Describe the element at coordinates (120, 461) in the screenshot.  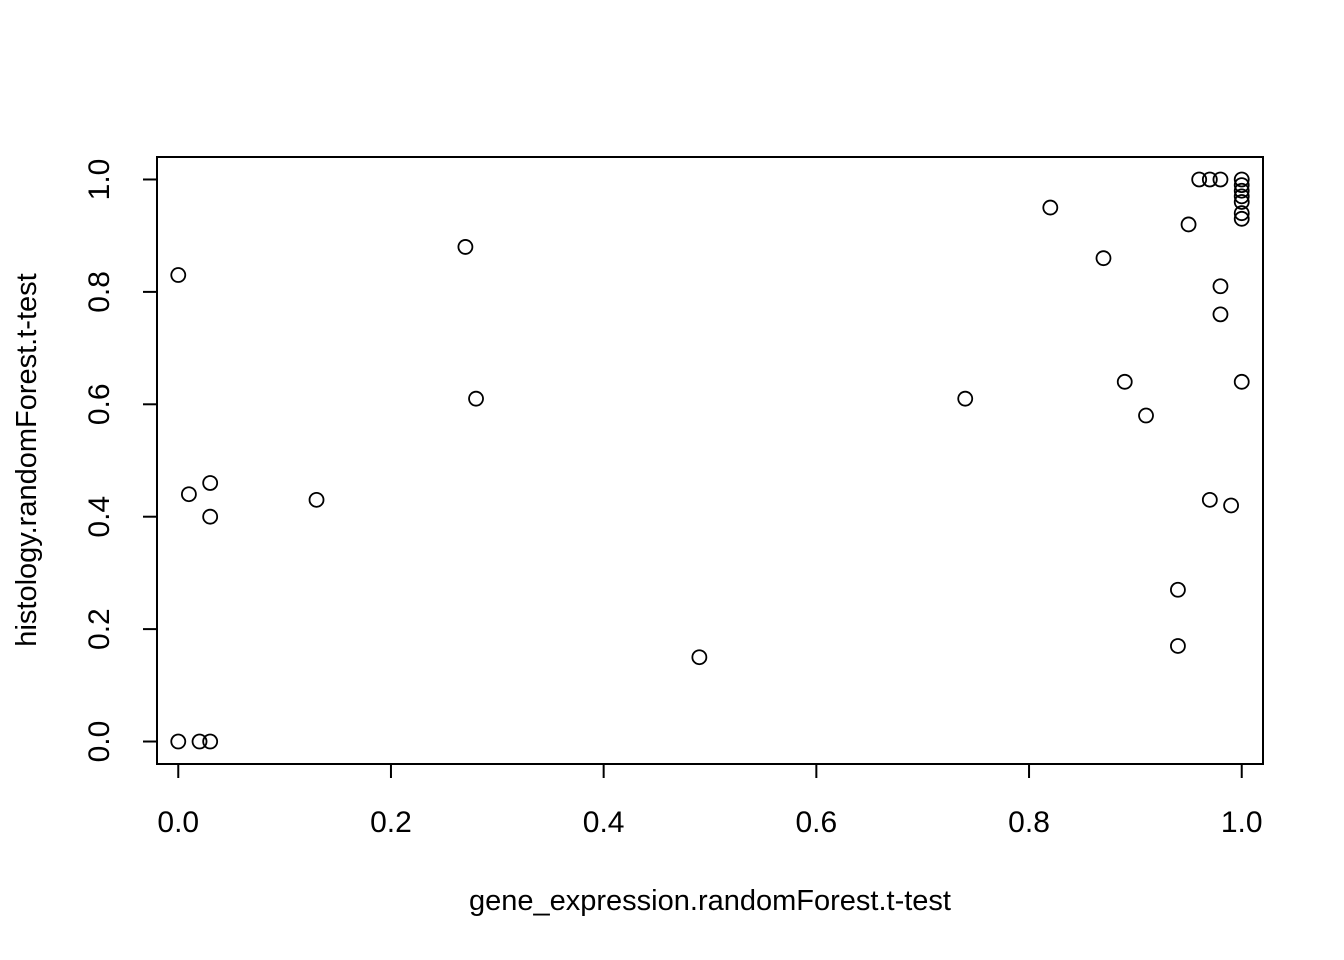
I see `y-axis: 0.0 0.2 0.4 0.6 0.8 1.0` at that location.